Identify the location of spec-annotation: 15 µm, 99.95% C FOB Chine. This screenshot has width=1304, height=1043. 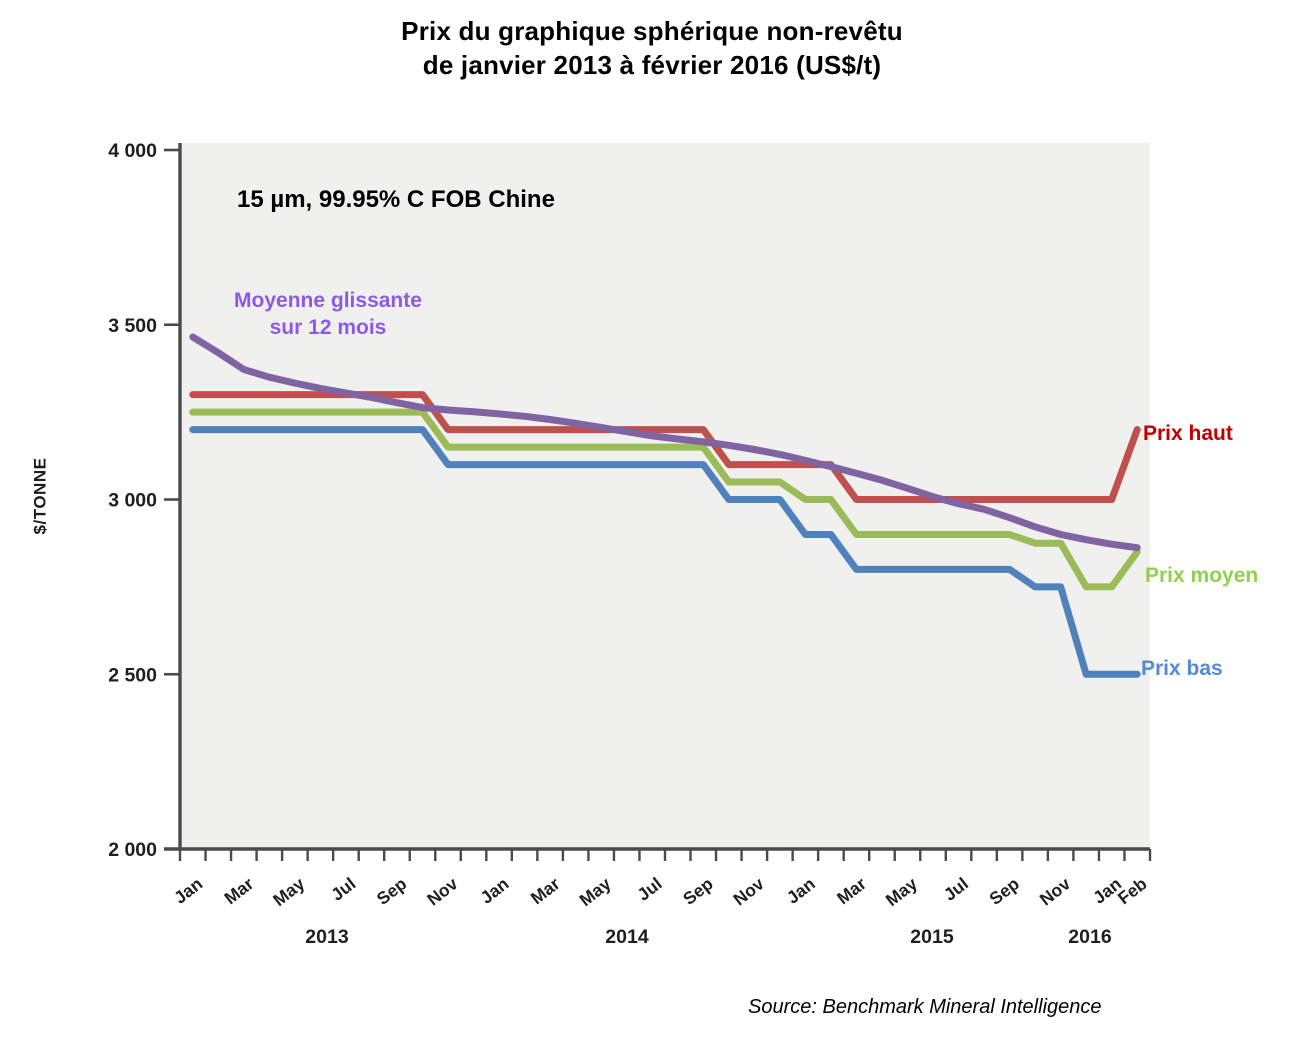
(396, 199).